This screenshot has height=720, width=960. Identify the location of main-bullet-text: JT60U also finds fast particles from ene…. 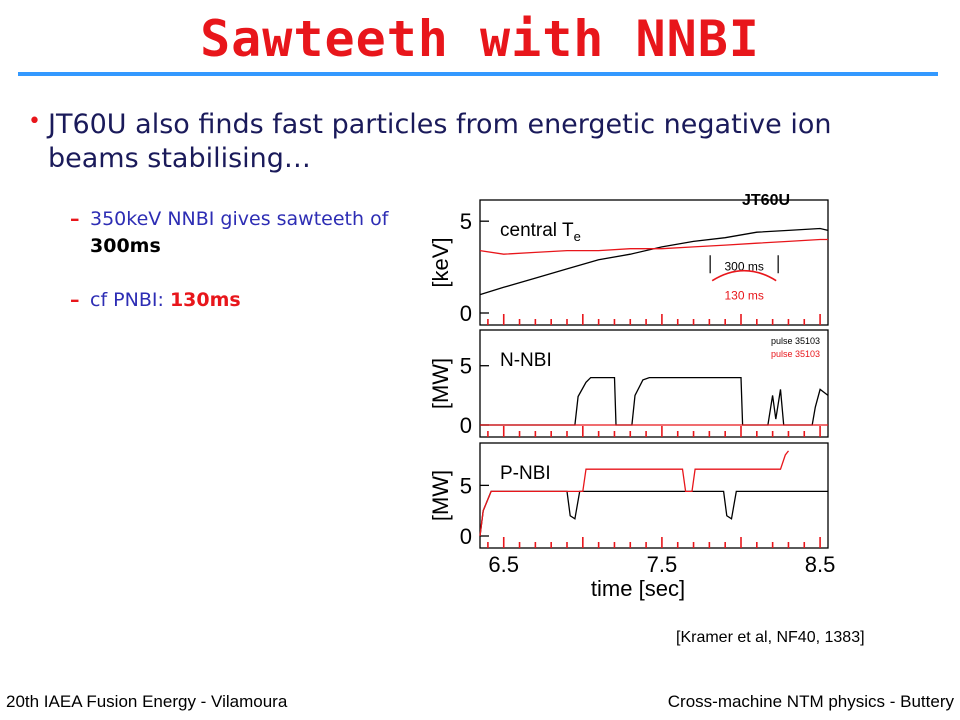
(440, 141).